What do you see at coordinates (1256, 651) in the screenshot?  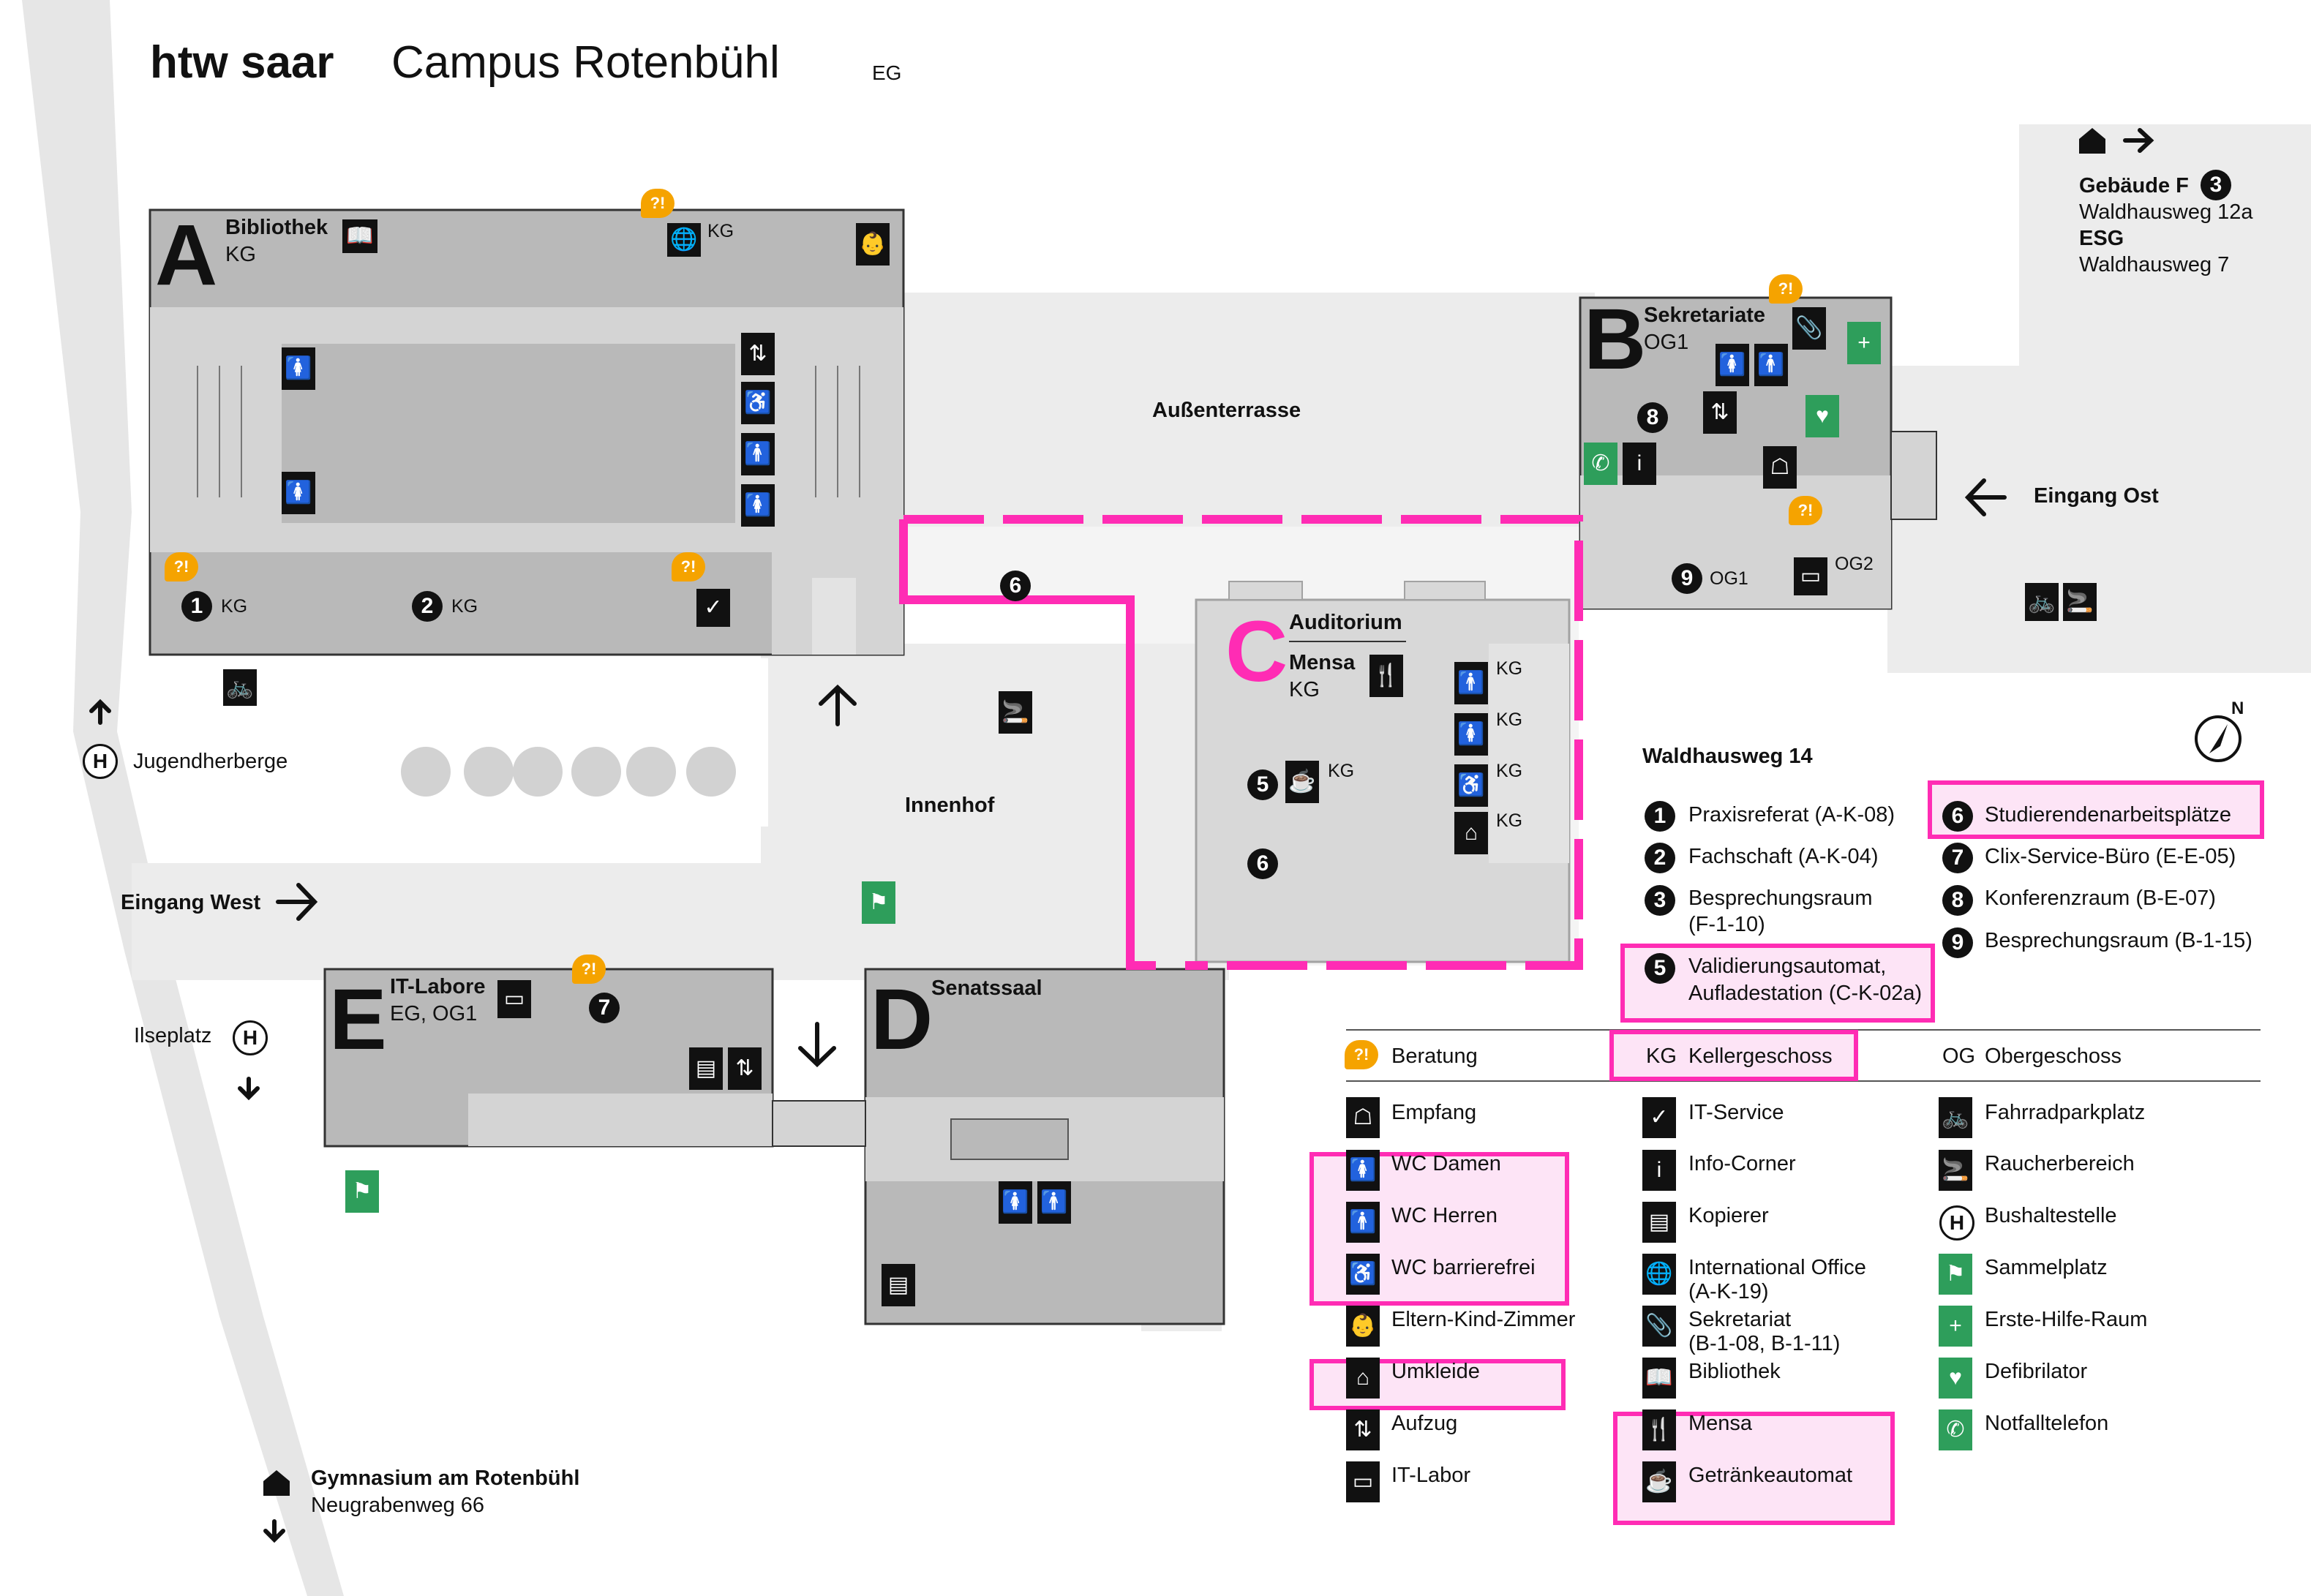 I see `building-c-letter: C` at bounding box center [1256, 651].